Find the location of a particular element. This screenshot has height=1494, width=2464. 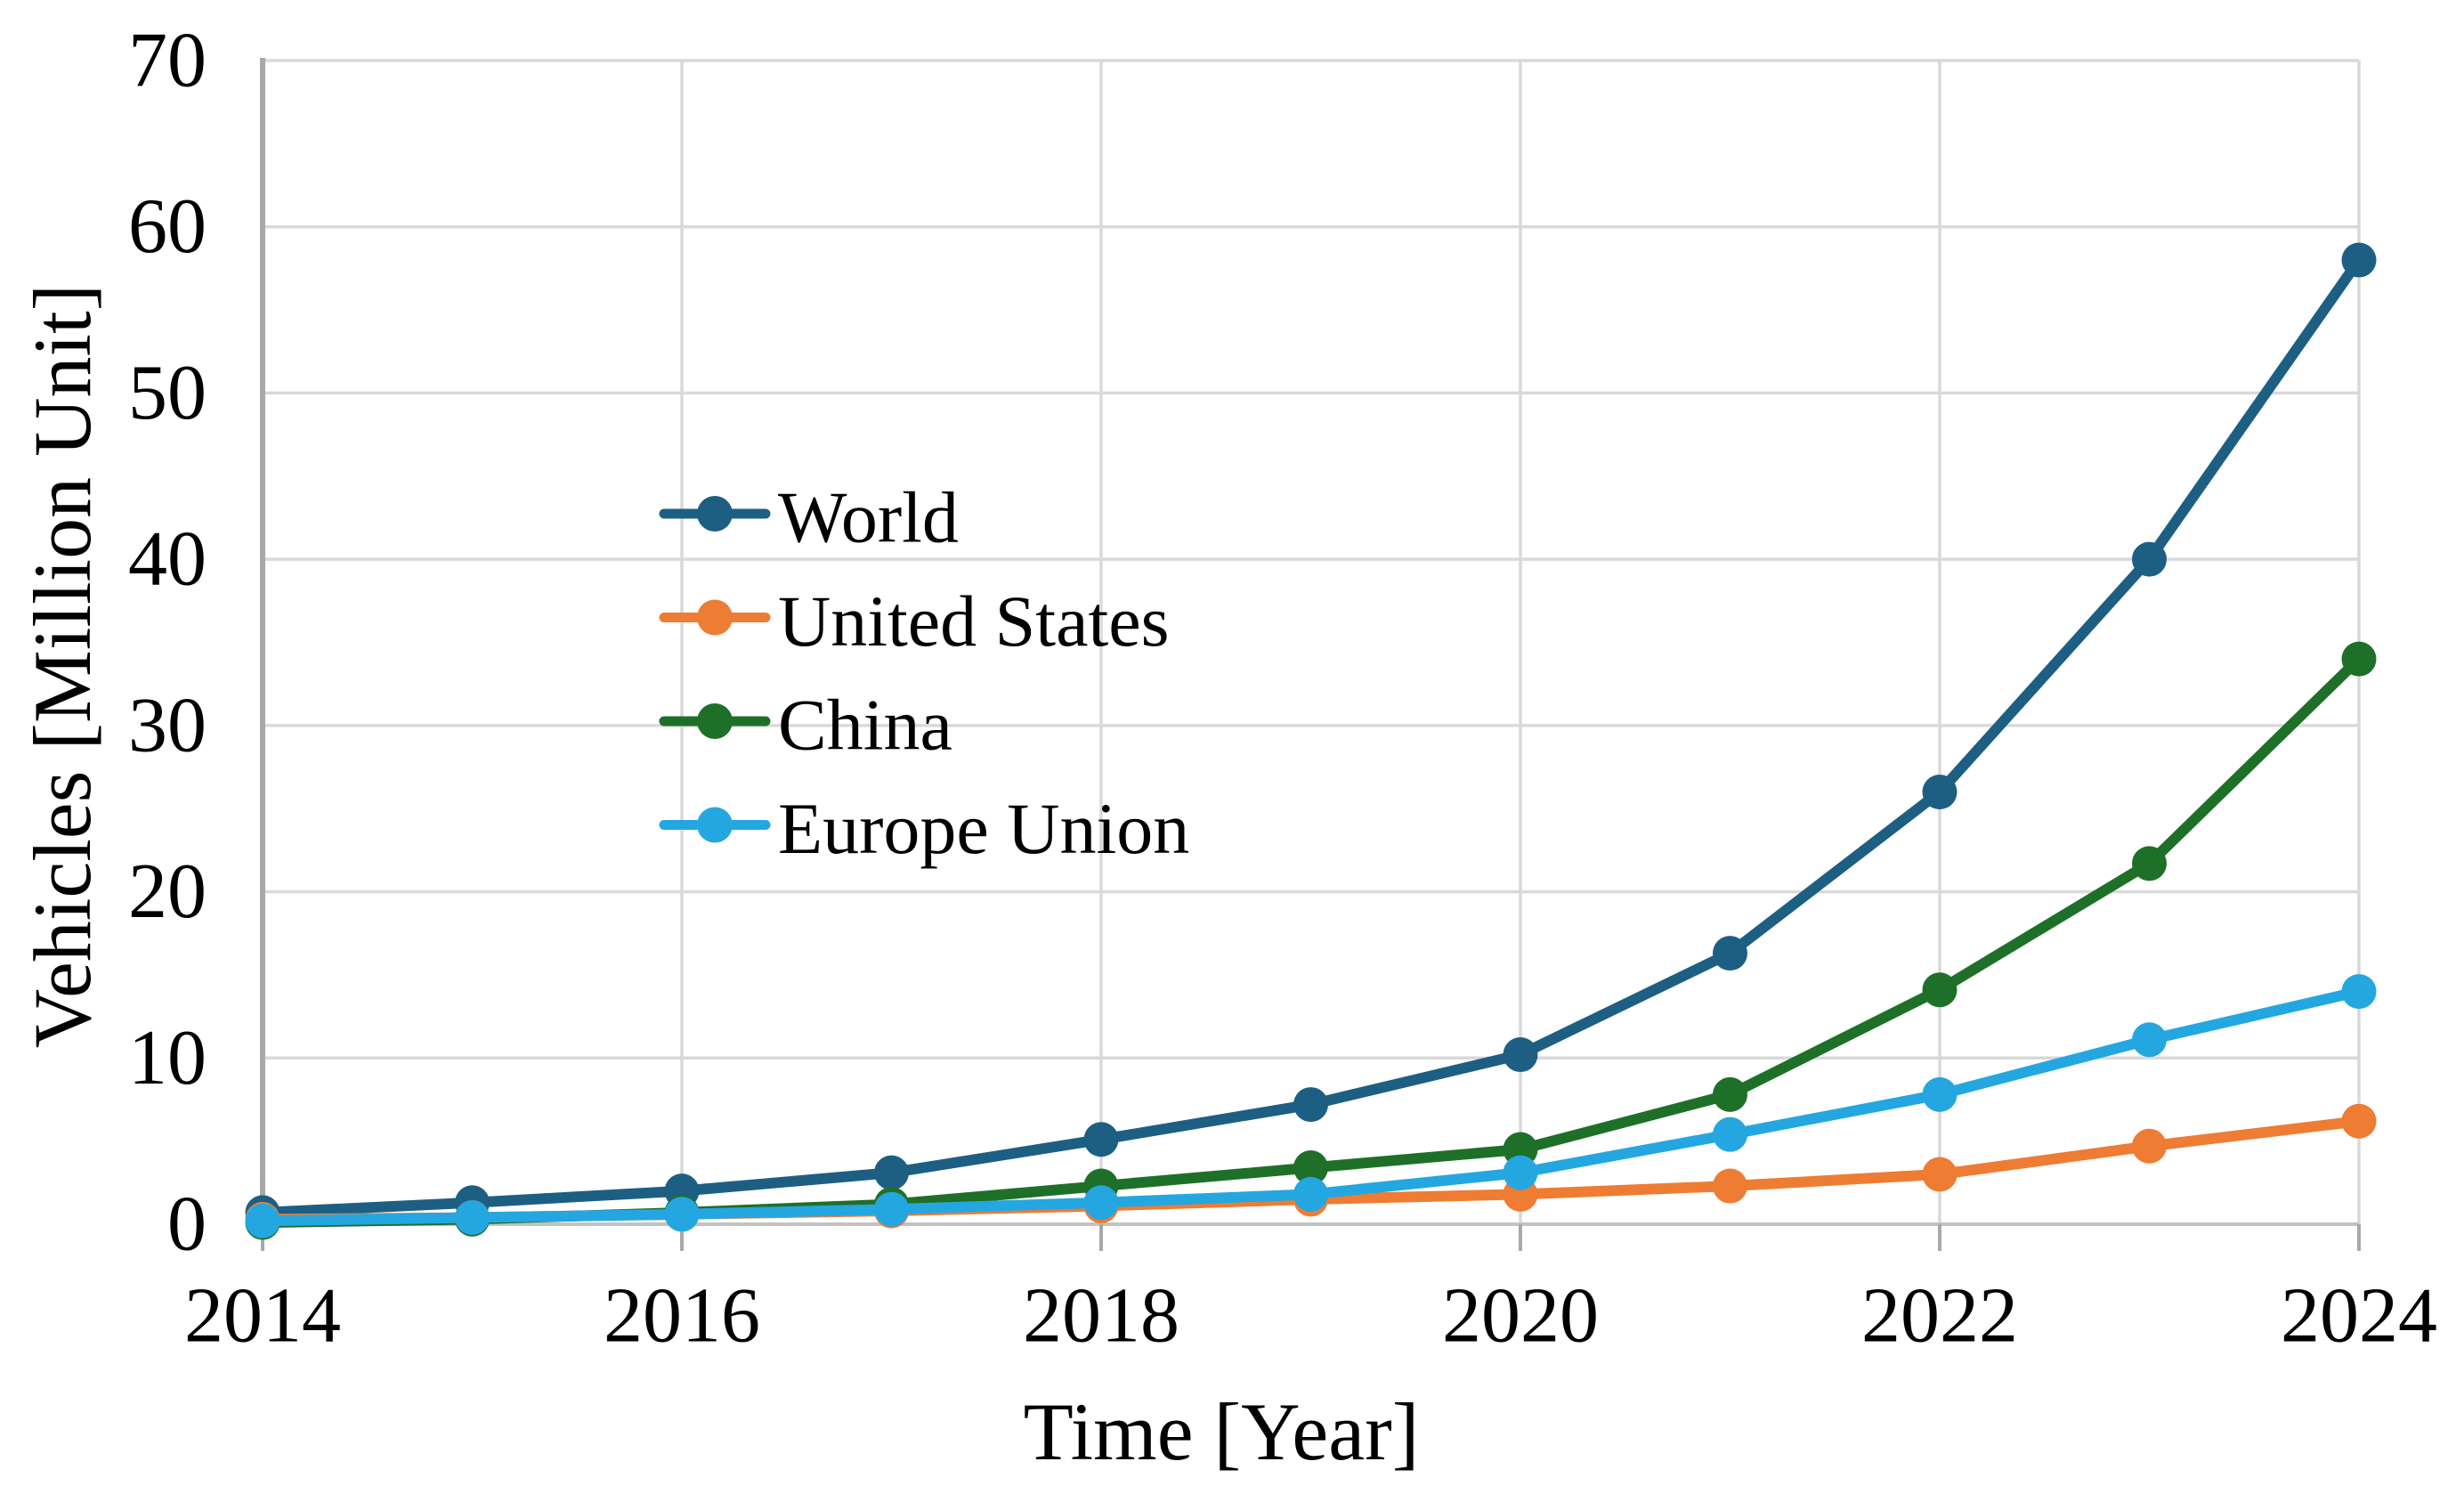

x-tick-label: 2018 is located at coordinates (1101, 1316).